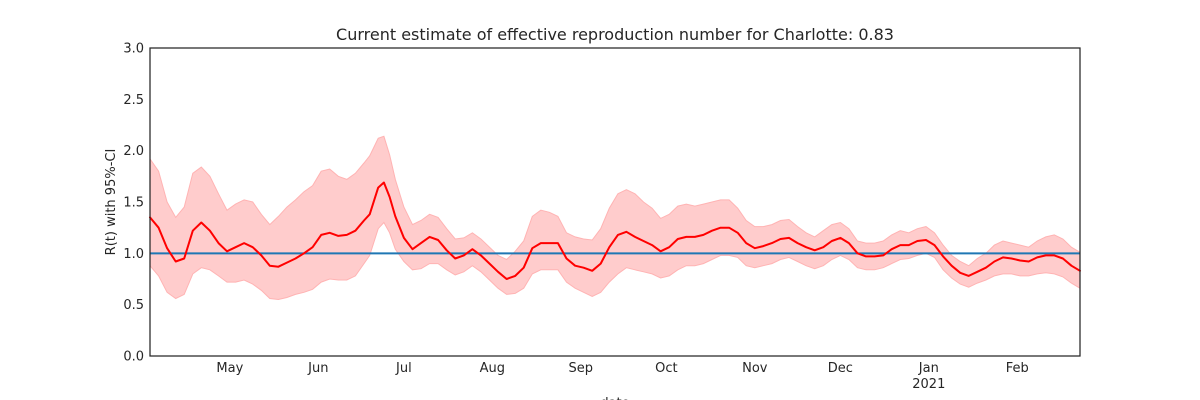  What do you see at coordinates (614, 398) in the screenshot?
I see `x-axis-label: date` at bounding box center [614, 398].